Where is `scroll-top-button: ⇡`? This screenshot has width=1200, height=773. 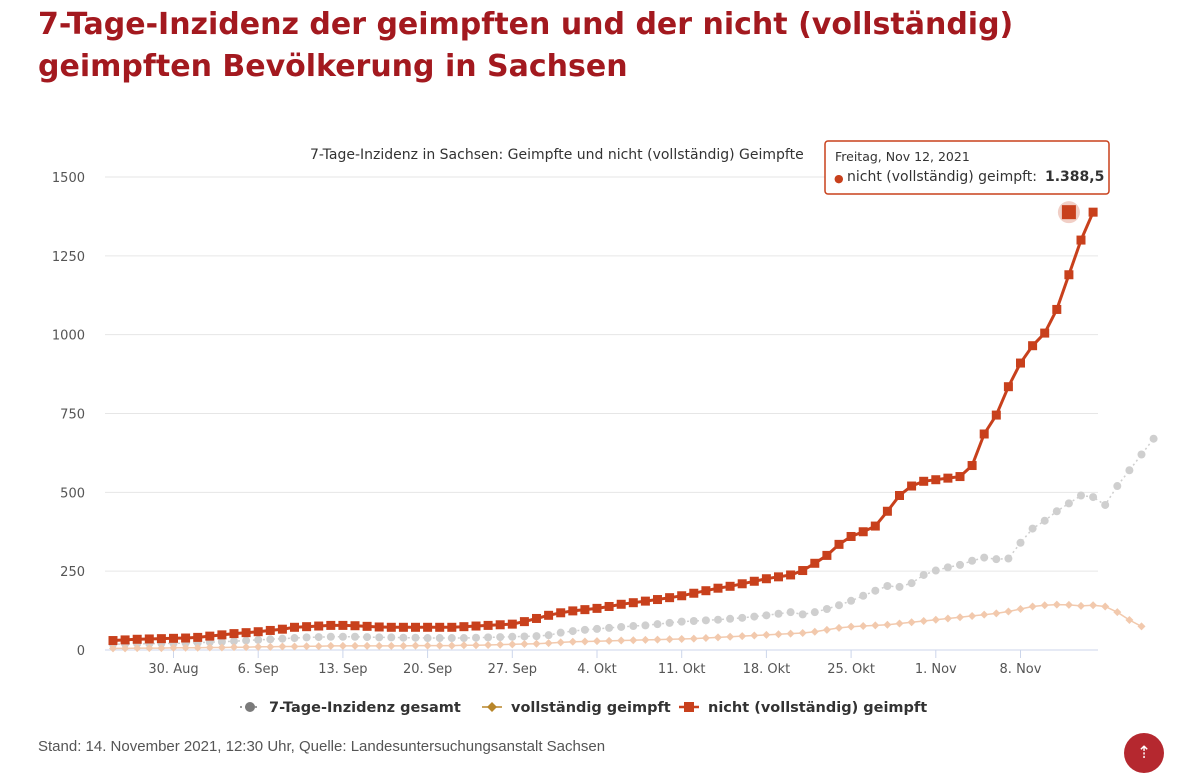
scroll-top-button: ⇡ is located at coordinates (1144, 753).